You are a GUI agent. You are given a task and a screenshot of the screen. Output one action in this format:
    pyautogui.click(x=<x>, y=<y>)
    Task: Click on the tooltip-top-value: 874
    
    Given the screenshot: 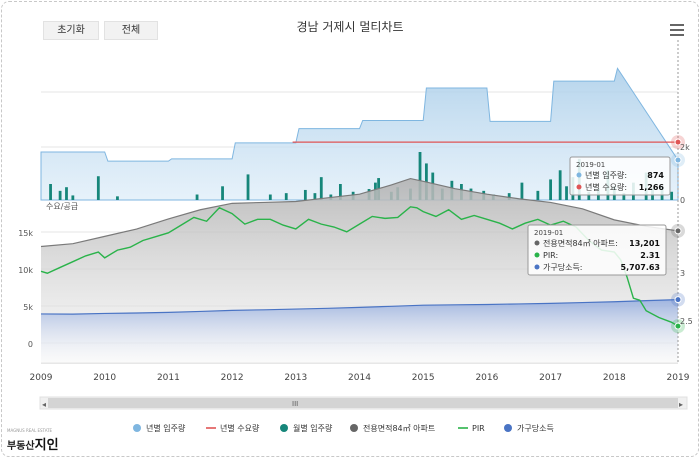 What is the action you would take?
    pyautogui.click(x=655, y=175)
    